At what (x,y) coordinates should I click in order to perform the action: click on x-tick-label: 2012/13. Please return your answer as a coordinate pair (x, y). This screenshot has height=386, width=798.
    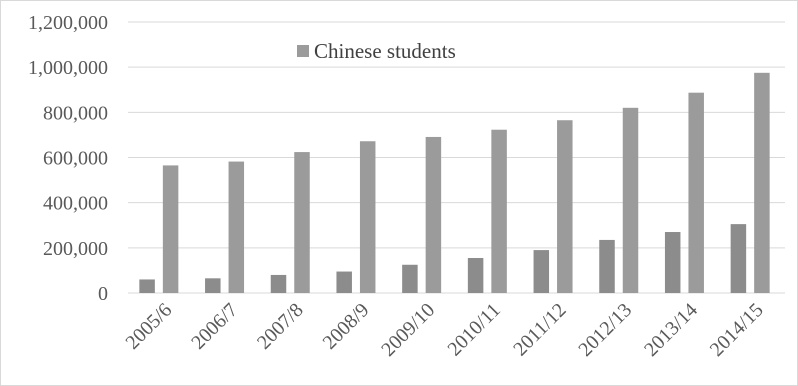
    Looking at the image, I should click on (605, 330).